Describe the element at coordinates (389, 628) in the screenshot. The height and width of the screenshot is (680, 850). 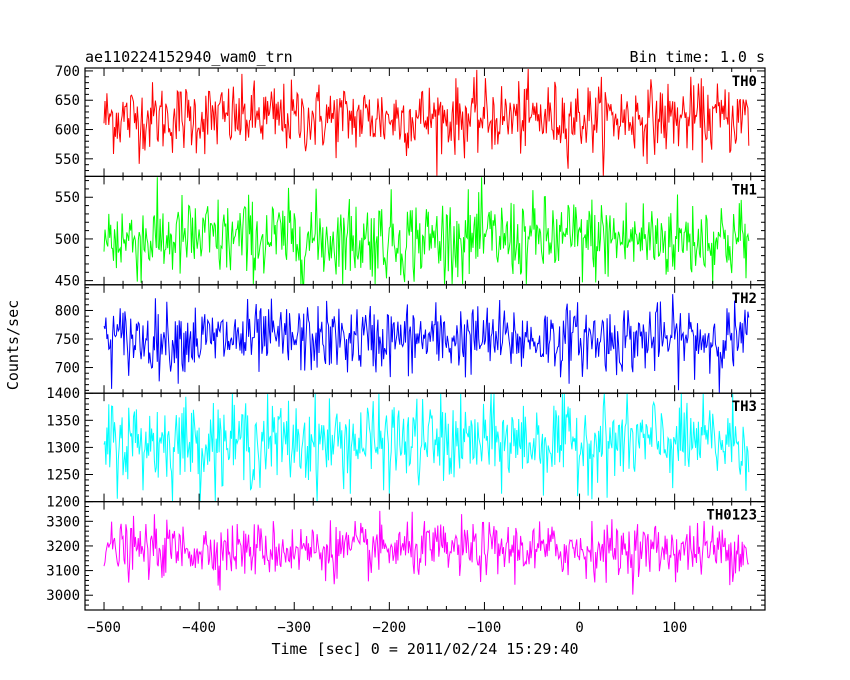
I see `x-tick-label: −200` at that location.